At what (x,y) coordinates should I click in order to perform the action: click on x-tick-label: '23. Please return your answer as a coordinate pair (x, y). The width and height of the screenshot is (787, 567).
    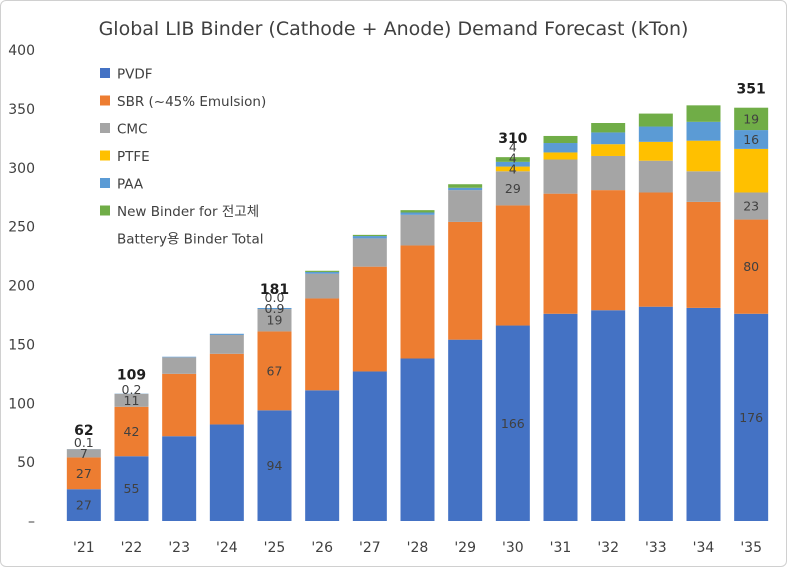
    Looking at the image, I should click on (179, 548).